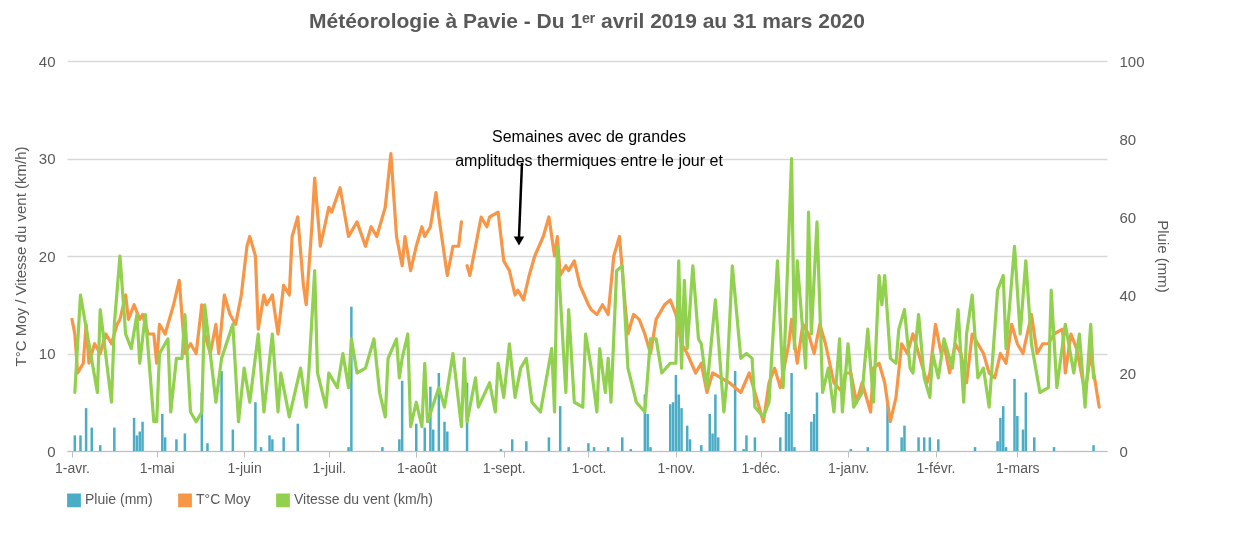 This screenshot has width=1254, height=553. I want to click on y-tick-label: 30, so click(47, 158).